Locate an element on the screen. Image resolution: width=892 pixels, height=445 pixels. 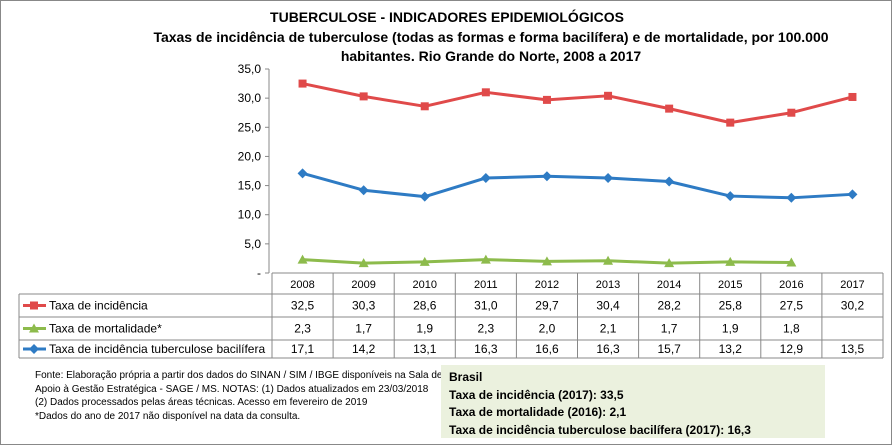
data-label: 31,0 is located at coordinates (486, 306).